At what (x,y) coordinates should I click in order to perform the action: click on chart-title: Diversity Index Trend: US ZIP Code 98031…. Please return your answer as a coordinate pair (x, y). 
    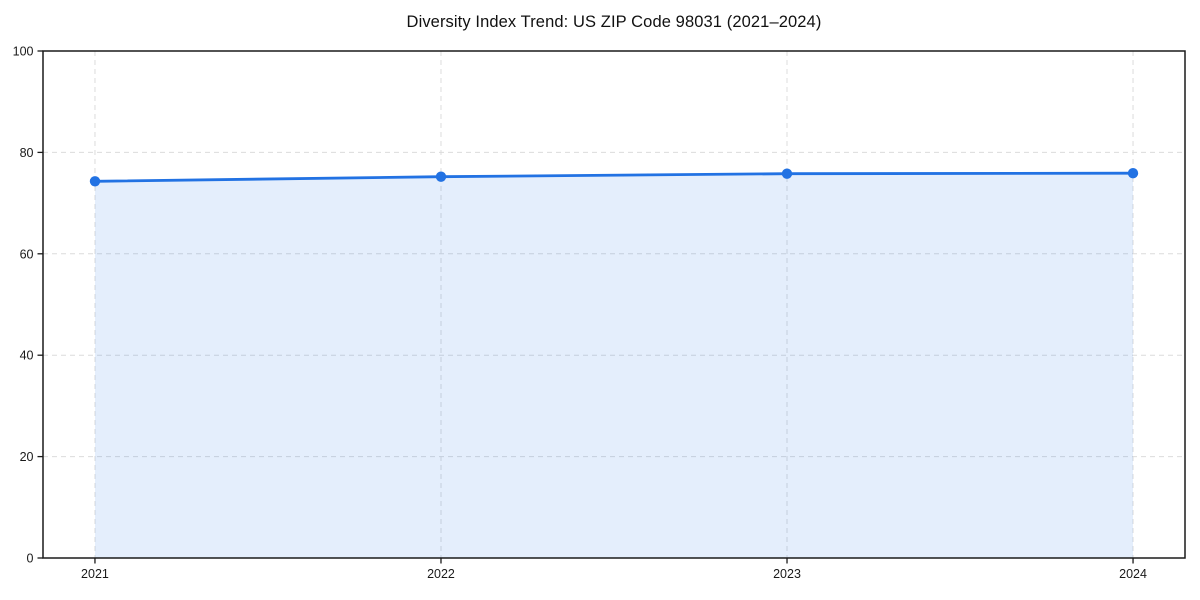
    Looking at the image, I should click on (614, 22).